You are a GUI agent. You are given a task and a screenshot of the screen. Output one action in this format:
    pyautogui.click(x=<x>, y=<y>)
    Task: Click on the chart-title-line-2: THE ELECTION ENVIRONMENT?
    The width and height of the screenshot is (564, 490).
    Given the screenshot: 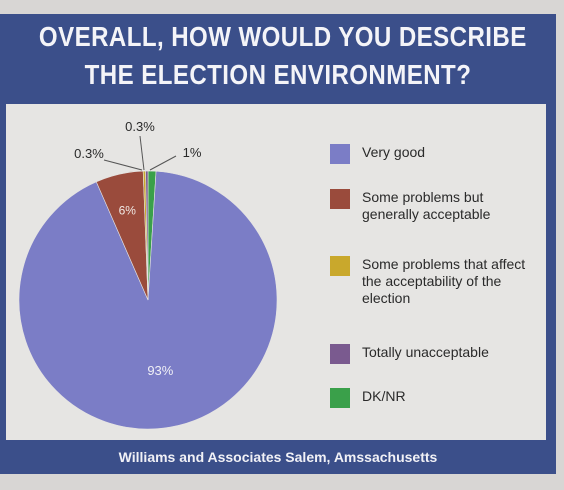 What is the action you would take?
    pyautogui.click(x=278, y=74)
    